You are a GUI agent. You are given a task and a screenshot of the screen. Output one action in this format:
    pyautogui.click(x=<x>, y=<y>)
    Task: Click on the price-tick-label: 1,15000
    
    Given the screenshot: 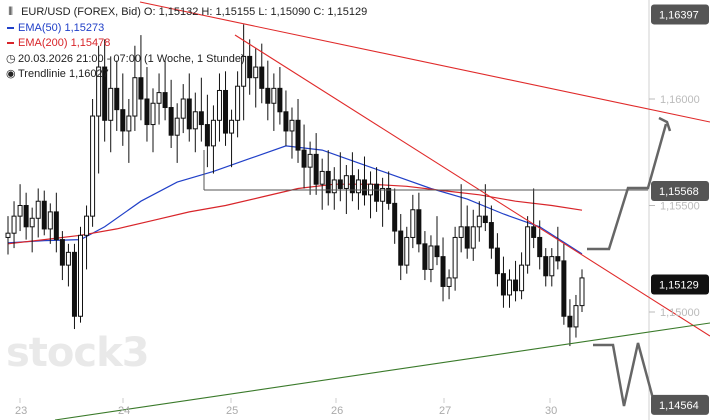 What is the action you would take?
    pyautogui.click(x=680, y=313)
    